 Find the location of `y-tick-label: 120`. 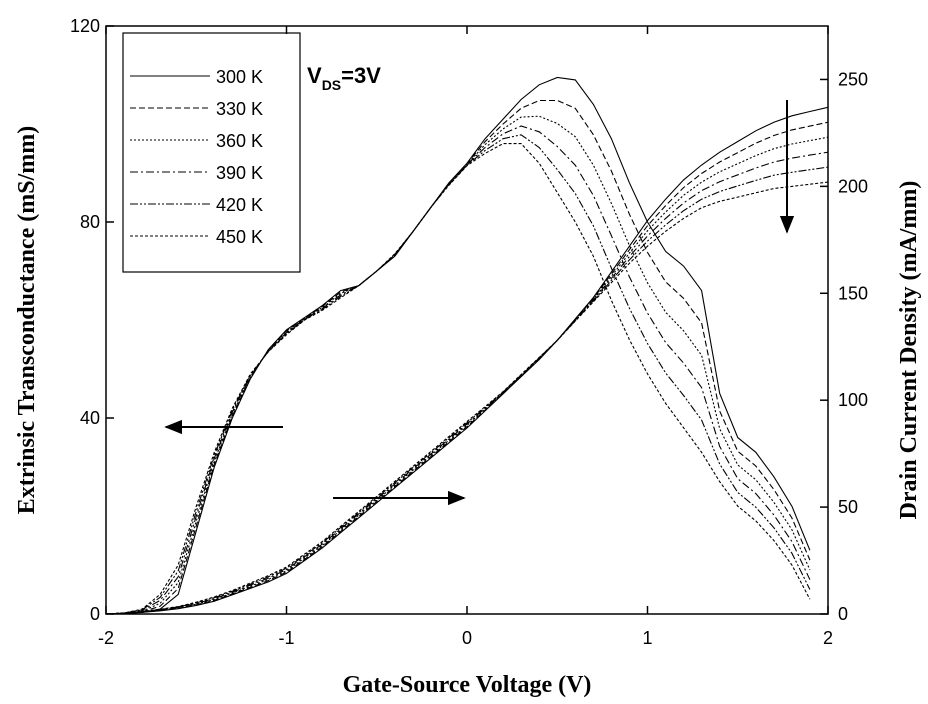

y-tick-label: 120 is located at coordinates (85, 26).